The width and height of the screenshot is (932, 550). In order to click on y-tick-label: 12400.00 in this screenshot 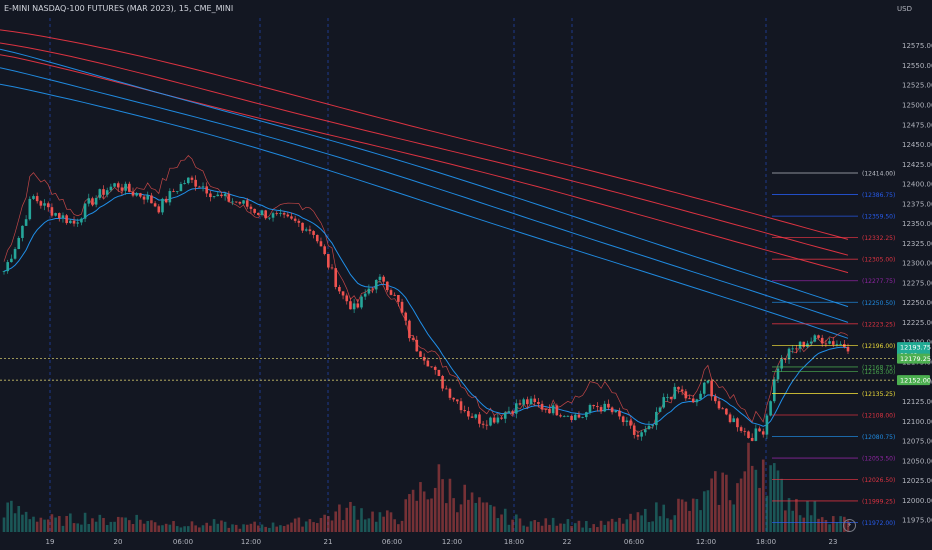, I will do `click(917, 185)`.